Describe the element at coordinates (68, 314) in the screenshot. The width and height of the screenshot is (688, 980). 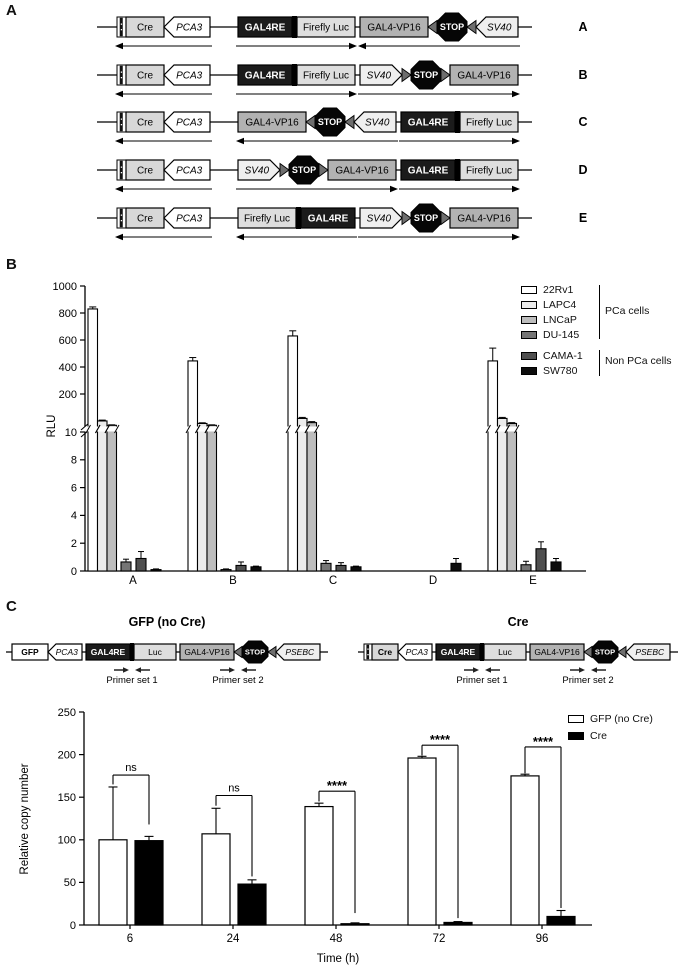
I see `y-tick-label: 800` at that location.